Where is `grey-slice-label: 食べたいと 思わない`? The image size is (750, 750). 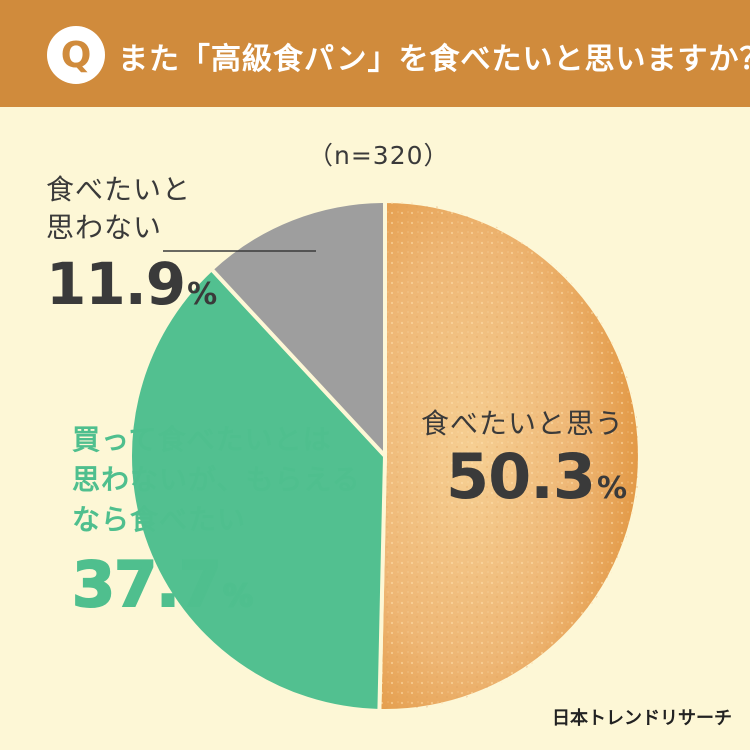 grey-slice-label: 食べたいと 思わない is located at coordinates (119, 208).